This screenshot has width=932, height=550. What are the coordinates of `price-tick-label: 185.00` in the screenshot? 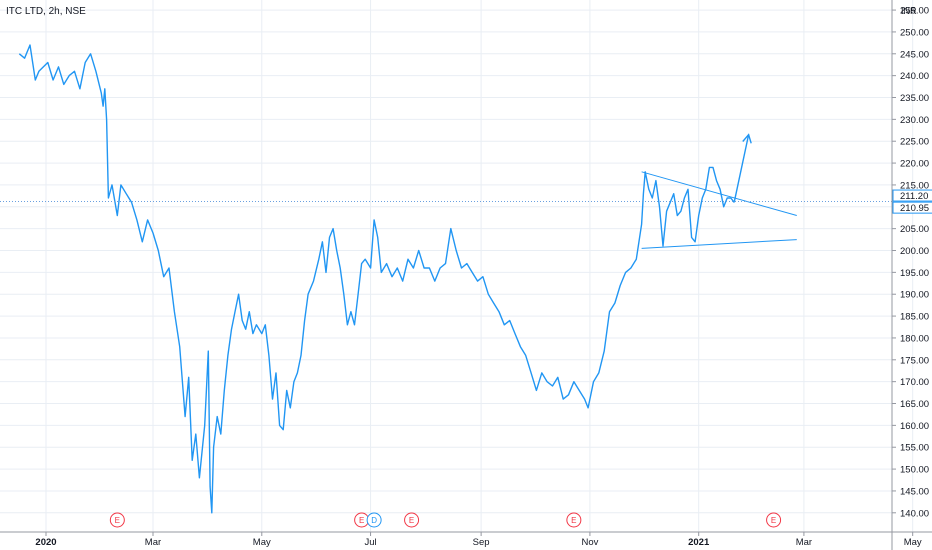 It's located at (914, 317).